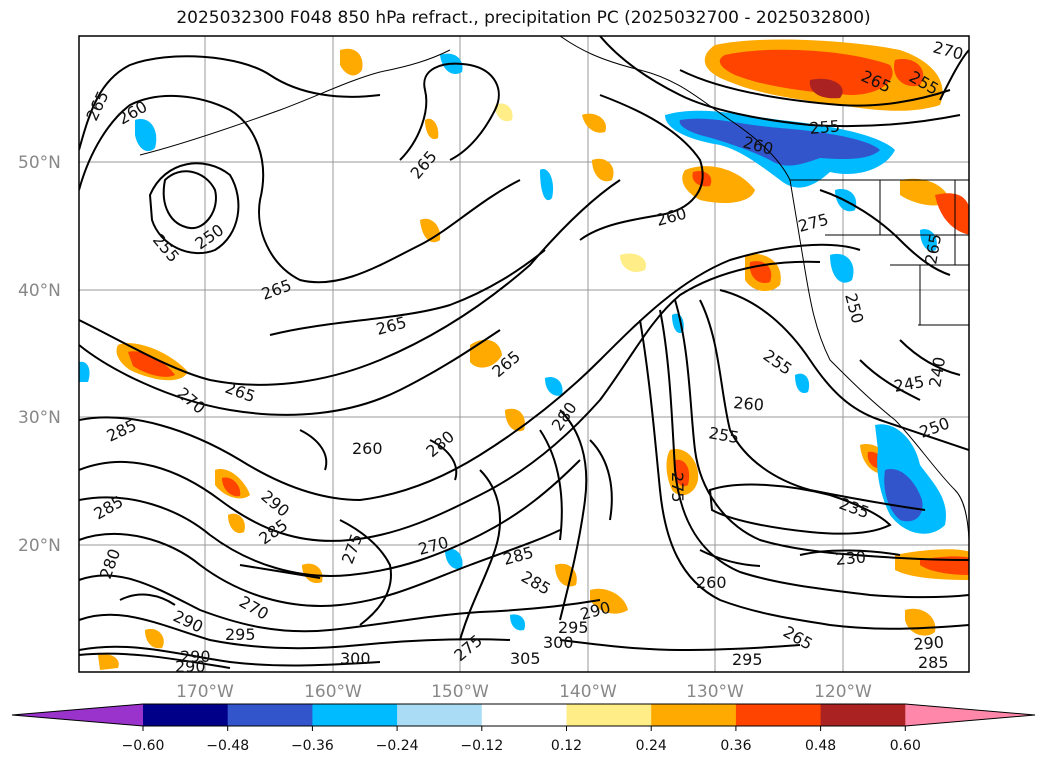  Describe the element at coordinates (39, 418) in the screenshot. I see `lat-label: 30°N` at that location.